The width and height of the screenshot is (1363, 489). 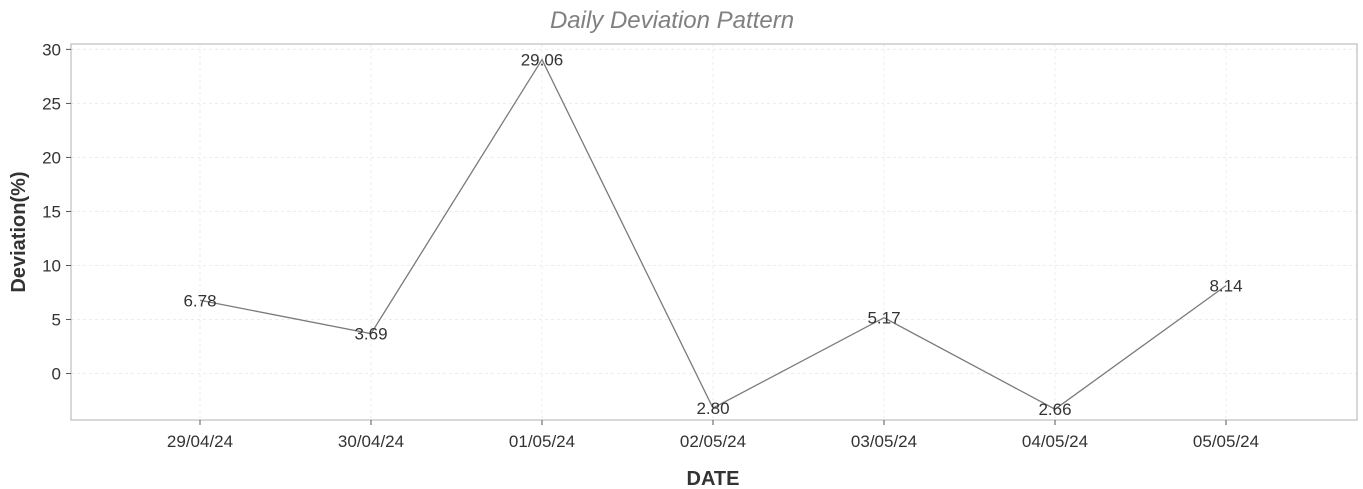 I want to click on y-axis-label: Deviation(%), so click(x=19, y=231).